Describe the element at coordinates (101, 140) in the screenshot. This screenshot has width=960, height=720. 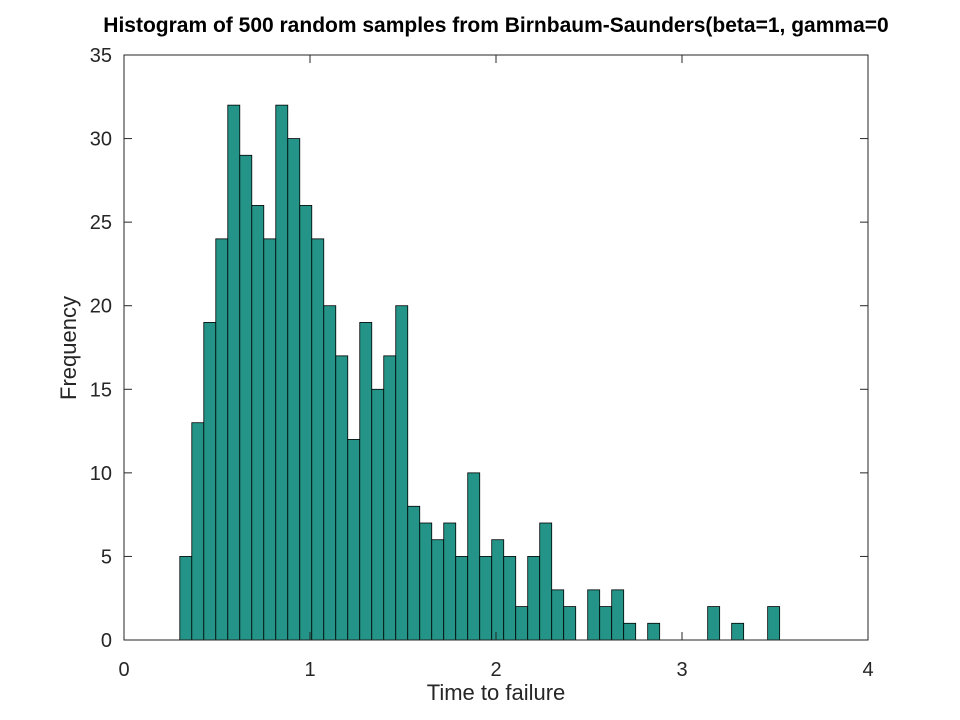
I see `y-tick-label: 30` at that location.